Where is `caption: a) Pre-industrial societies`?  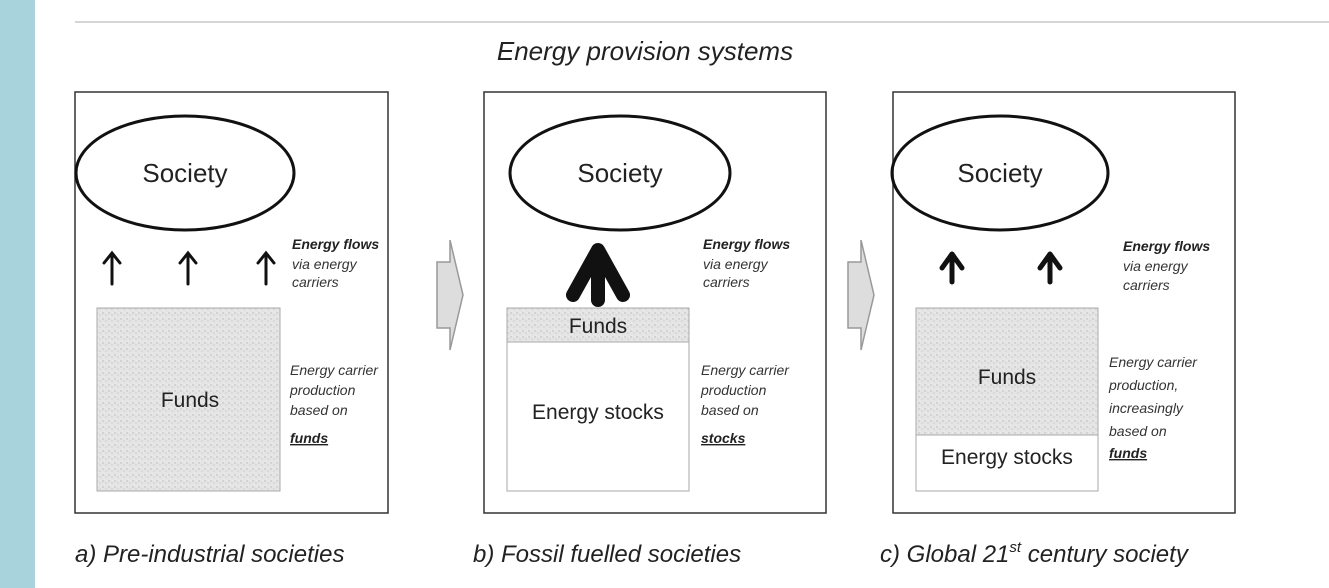
caption: a) Pre-industrial societies is located at coordinates (209, 554).